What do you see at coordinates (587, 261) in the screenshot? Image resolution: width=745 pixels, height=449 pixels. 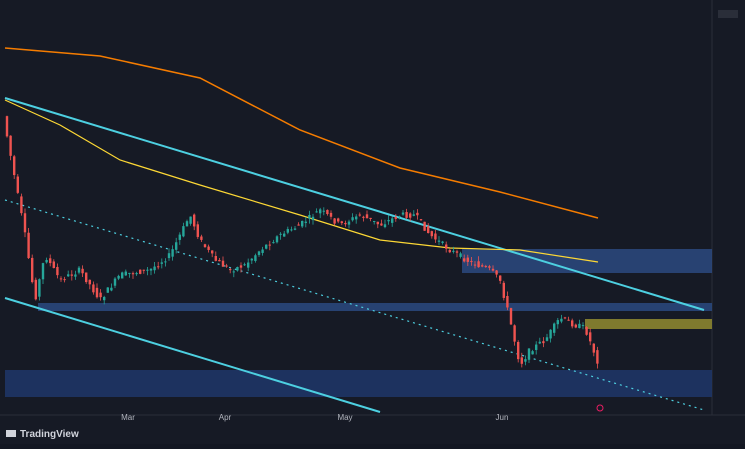 I see `resistance-zone` at bounding box center [587, 261].